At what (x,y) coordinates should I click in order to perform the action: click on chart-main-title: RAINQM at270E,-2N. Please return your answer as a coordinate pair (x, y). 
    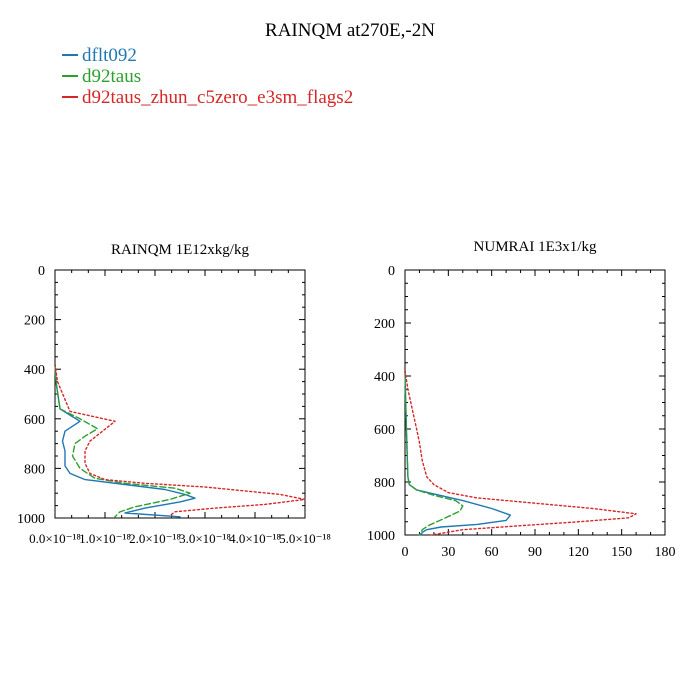
    Looking at the image, I should click on (350, 30).